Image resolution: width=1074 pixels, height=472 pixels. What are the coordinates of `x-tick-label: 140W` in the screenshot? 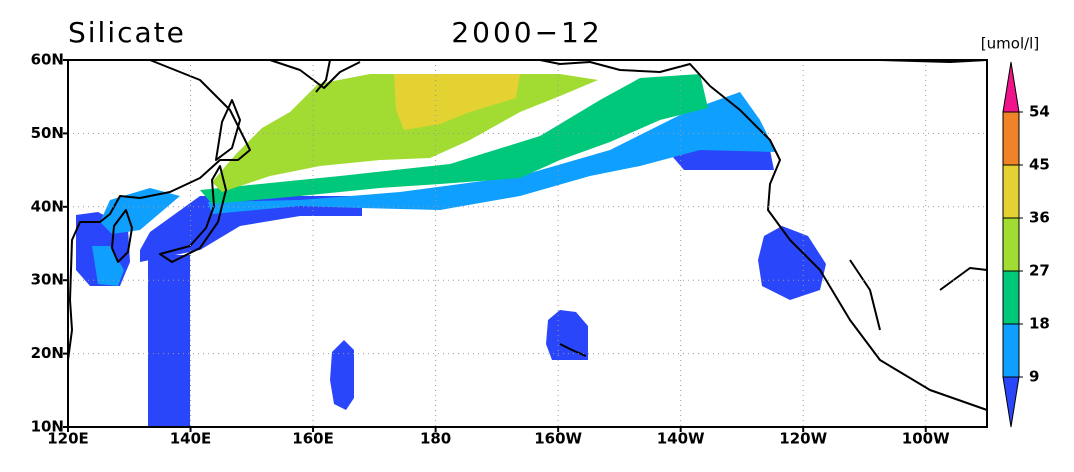 It's located at (681, 439).